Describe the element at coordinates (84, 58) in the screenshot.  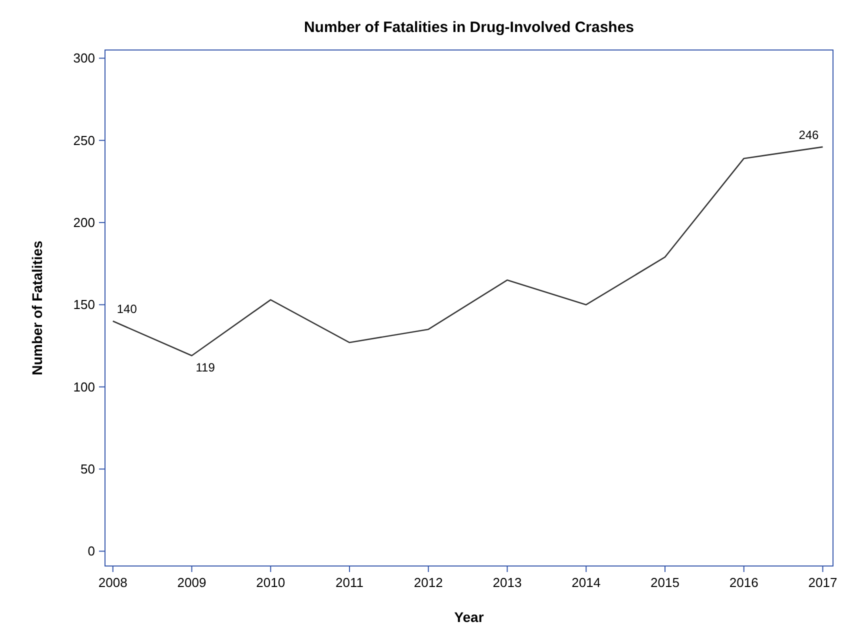
I see `y-tick-label: 300` at that location.